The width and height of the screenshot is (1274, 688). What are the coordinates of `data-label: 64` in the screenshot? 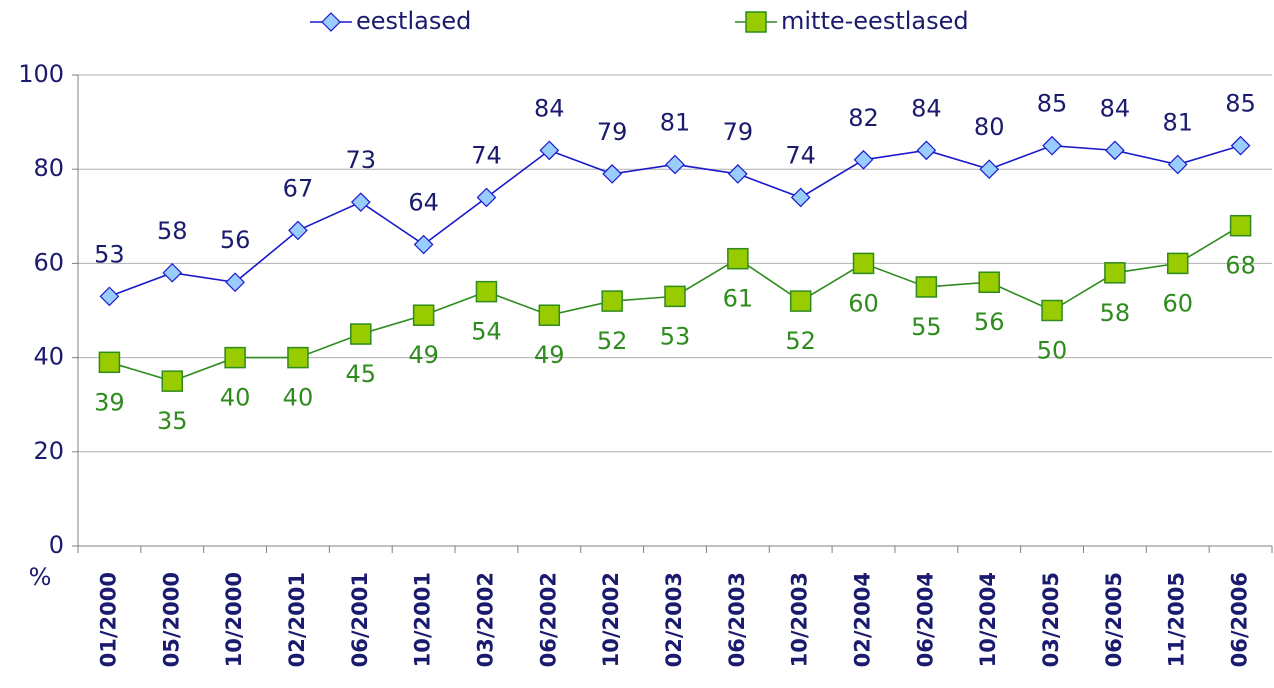 It's located at (423, 203).